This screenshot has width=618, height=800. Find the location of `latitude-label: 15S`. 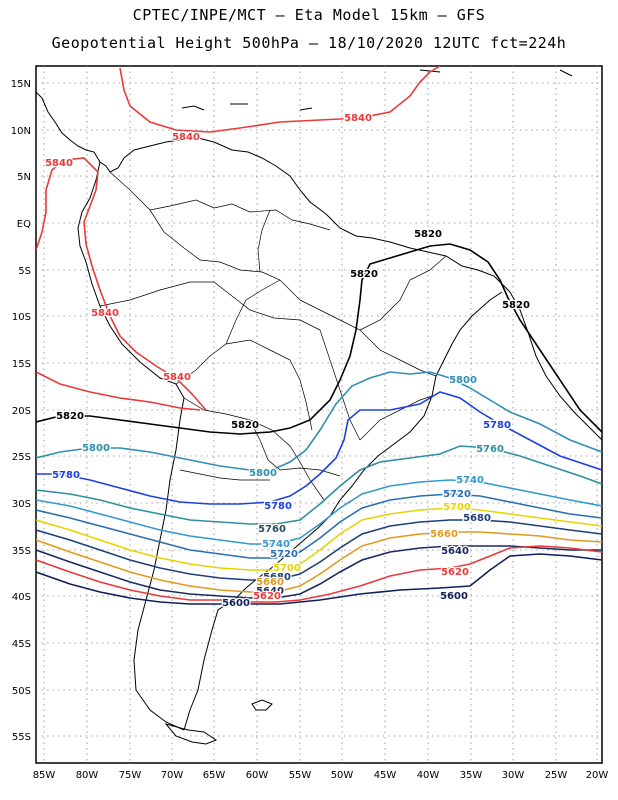

latitude-label: 15S is located at coordinates (21, 364).